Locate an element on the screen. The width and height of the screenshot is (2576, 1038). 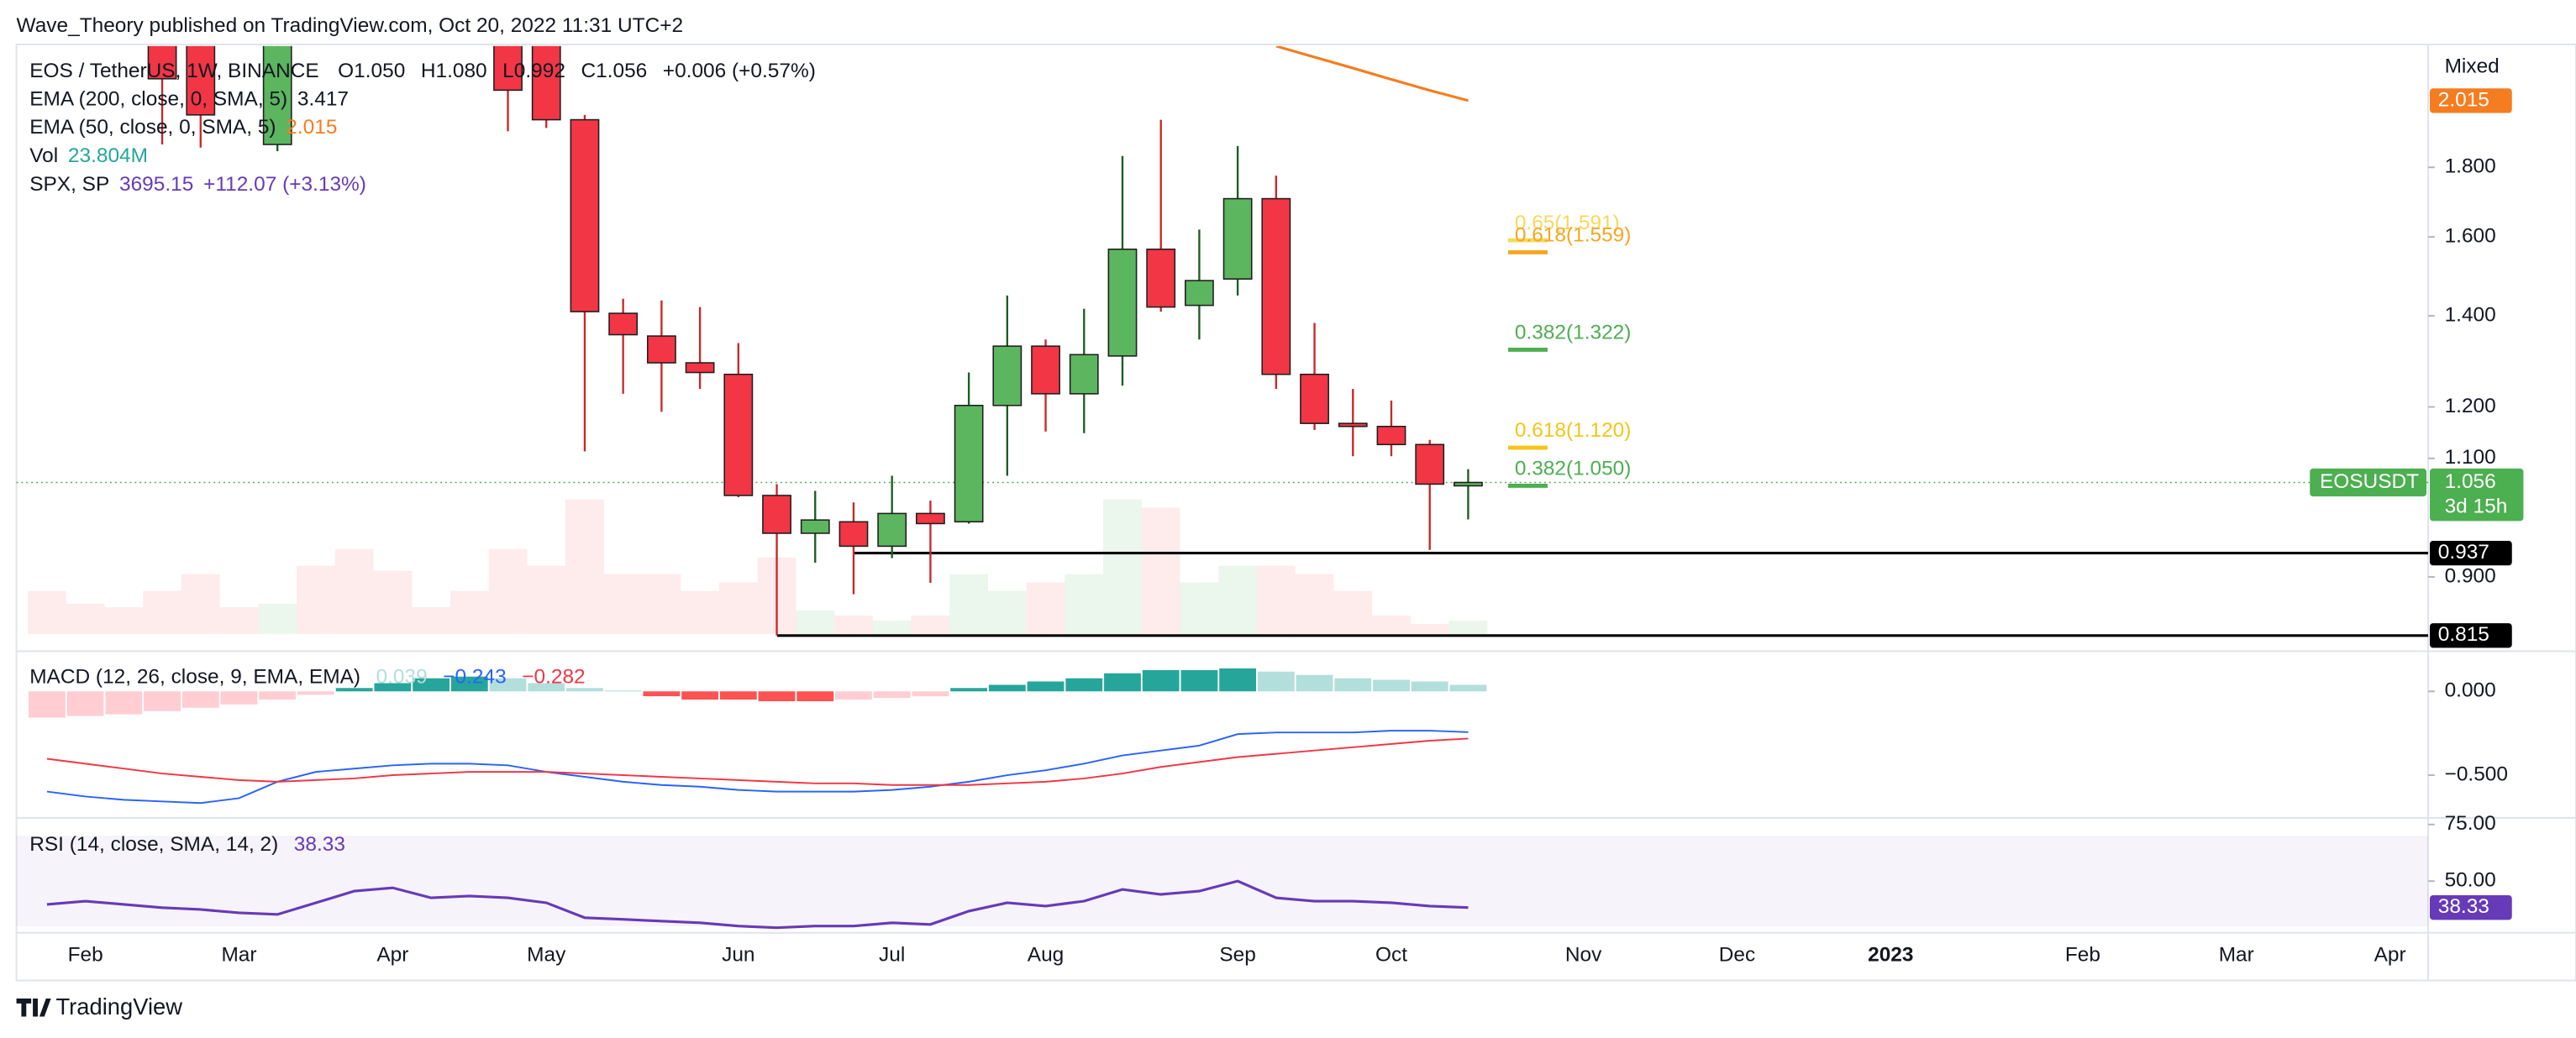
ohlc-high: H1.080 is located at coordinates (454, 71).